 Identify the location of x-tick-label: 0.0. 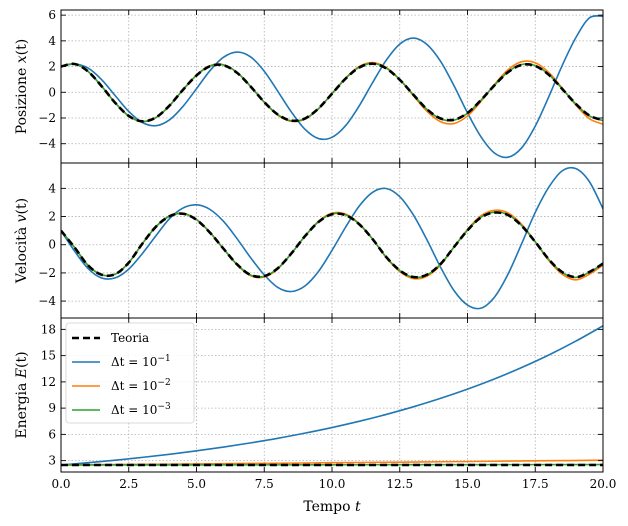
(60, 484).